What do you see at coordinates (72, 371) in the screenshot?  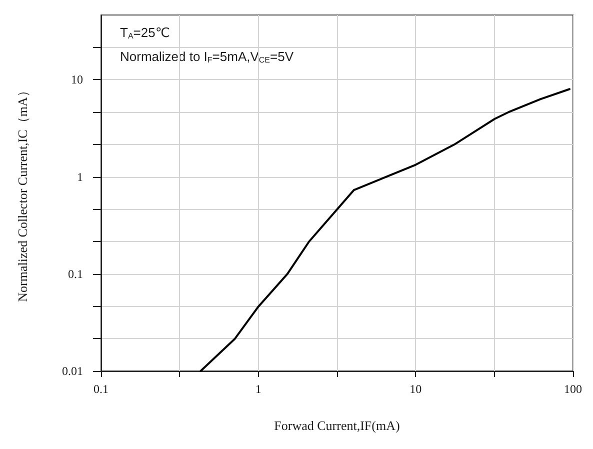 I see `y-tick-label: 0.01` at bounding box center [72, 371].